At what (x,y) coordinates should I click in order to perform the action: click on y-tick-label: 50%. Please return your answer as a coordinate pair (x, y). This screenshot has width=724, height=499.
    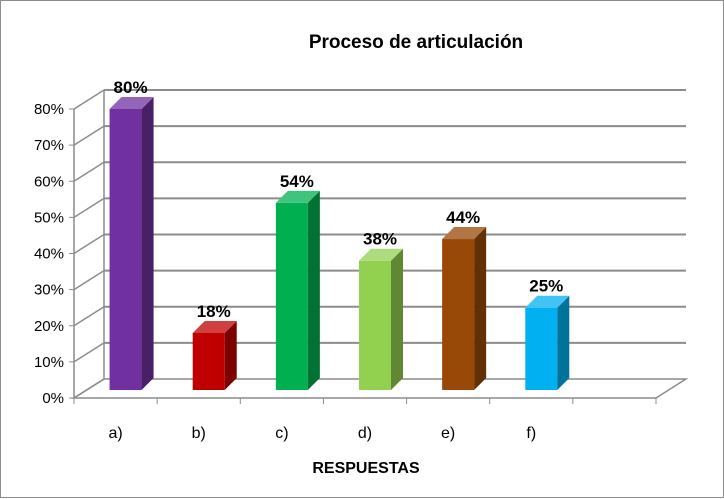
    Looking at the image, I should click on (49, 217).